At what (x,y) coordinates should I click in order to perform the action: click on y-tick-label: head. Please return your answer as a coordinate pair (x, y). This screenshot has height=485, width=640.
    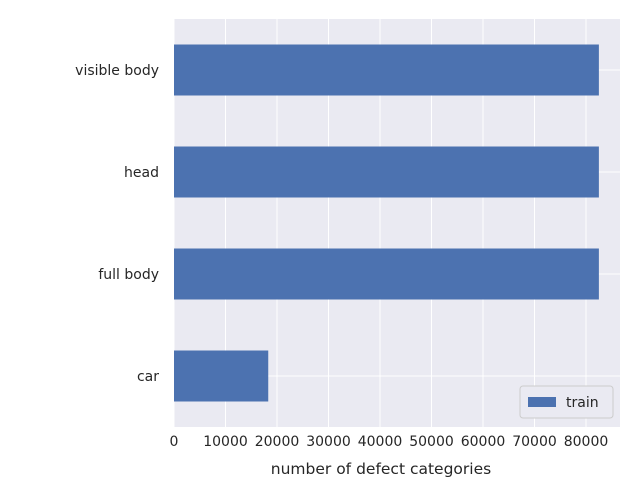
    Looking at the image, I should click on (141, 173).